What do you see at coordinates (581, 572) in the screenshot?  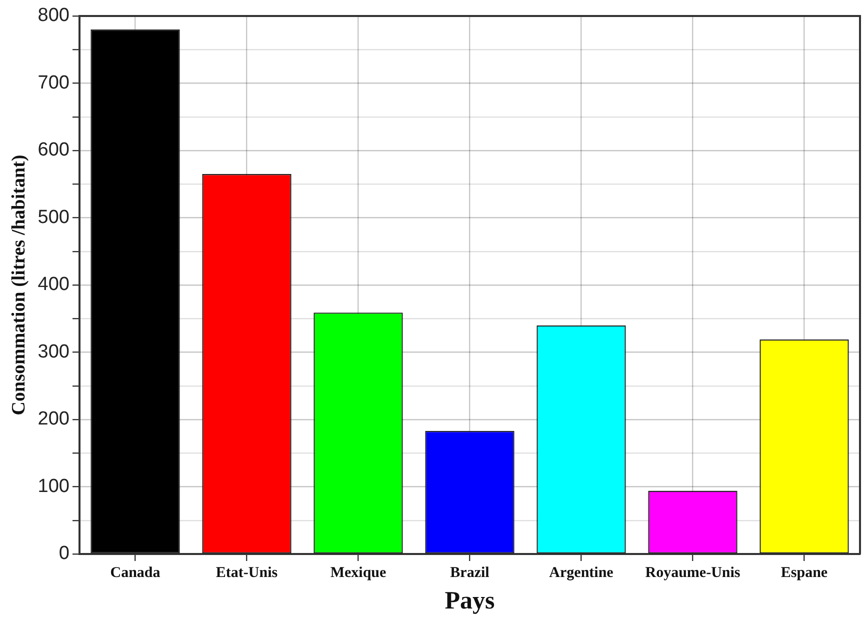 I see `x-tick-label: Argentine` at bounding box center [581, 572].